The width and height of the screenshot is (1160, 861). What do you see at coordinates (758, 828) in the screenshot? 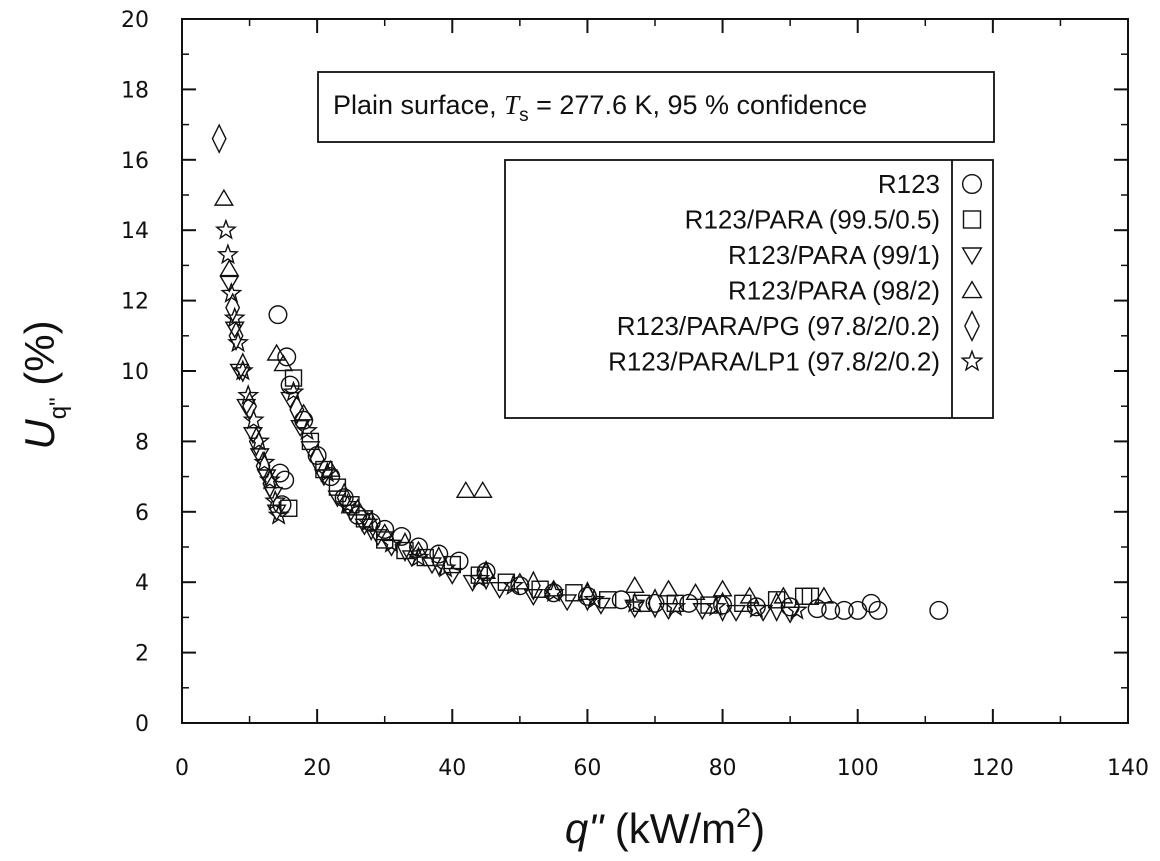
I see `x-axis-unit-close: )` at bounding box center [758, 828].